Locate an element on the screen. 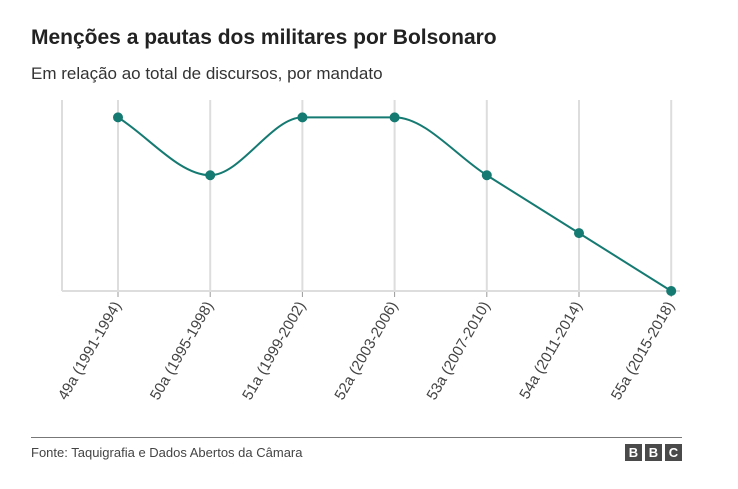  x-tick-label: 54a (2011-2014) is located at coordinates (551, 350).